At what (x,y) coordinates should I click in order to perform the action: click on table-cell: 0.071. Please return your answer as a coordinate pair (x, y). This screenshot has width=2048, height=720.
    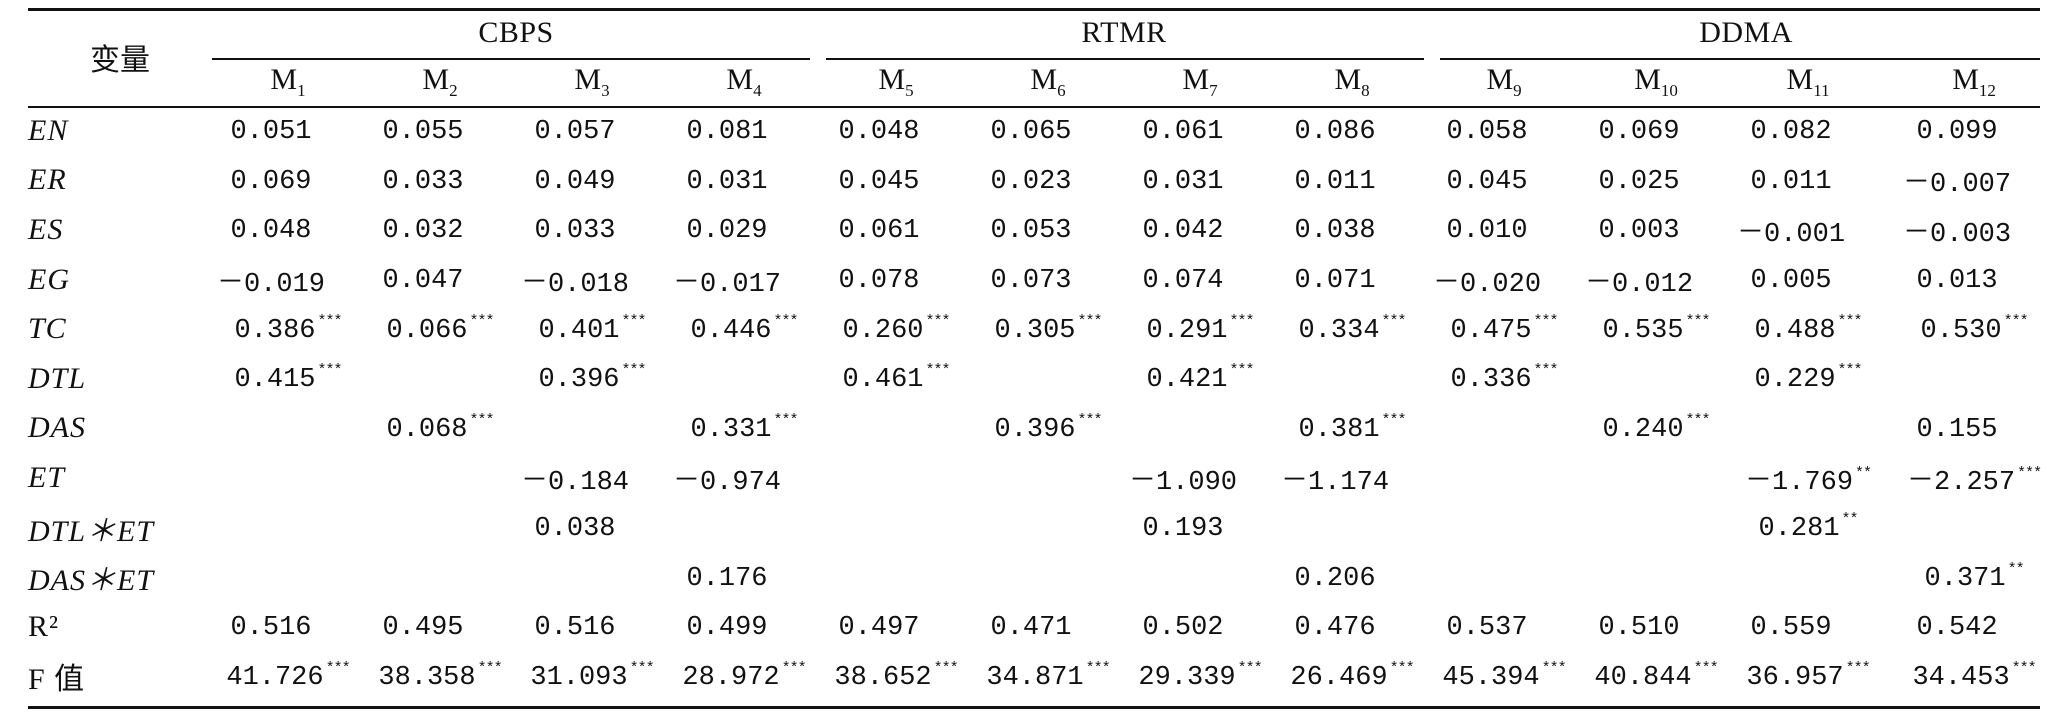
    Looking at the image, I should click on (1352, 280).